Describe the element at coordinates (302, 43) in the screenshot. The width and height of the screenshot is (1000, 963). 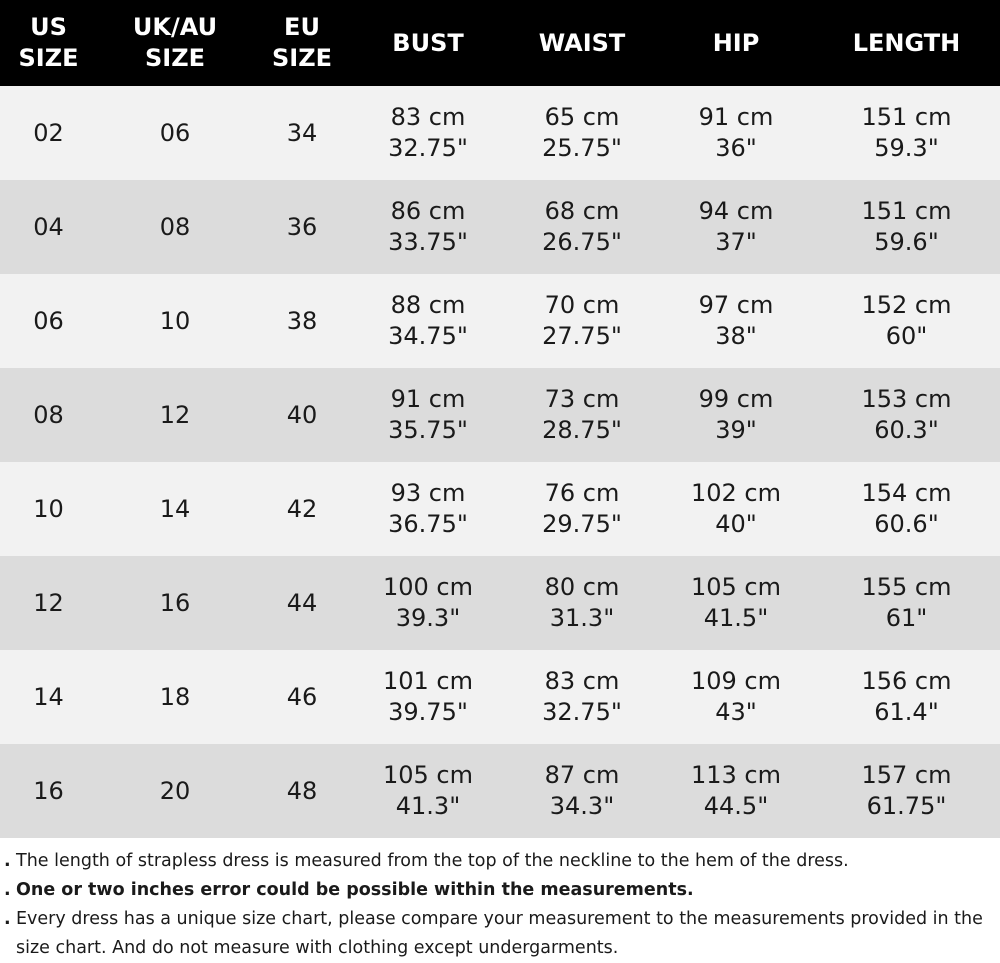
I see `header-eu-size: EU SIZE` at that location.